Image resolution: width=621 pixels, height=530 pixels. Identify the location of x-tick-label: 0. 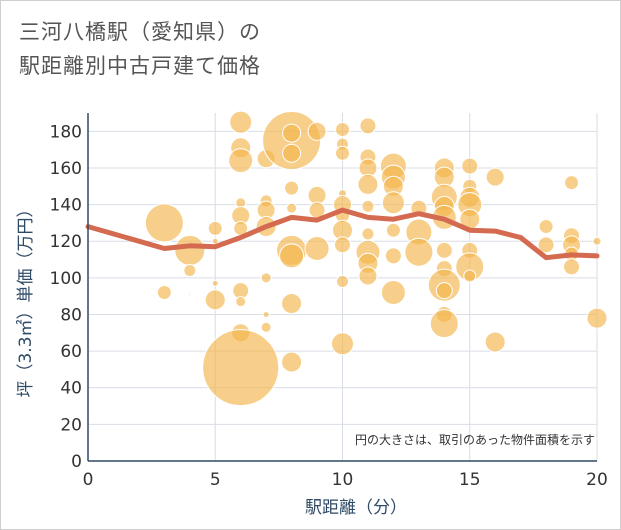
(88, 480).